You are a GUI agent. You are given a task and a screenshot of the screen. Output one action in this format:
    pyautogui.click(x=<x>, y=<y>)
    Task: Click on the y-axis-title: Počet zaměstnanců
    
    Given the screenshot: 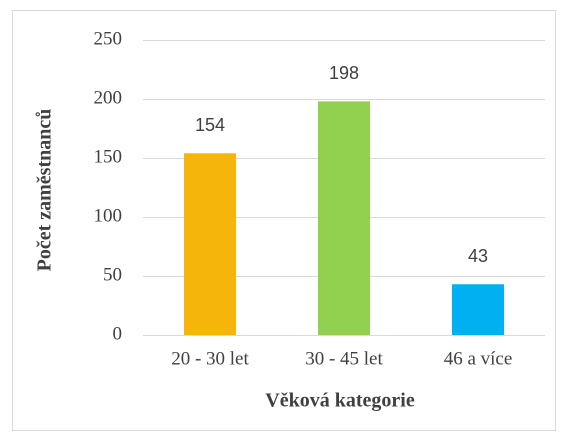 What is the action you would take?
    pyautogui.click(x=45, y=190)
    